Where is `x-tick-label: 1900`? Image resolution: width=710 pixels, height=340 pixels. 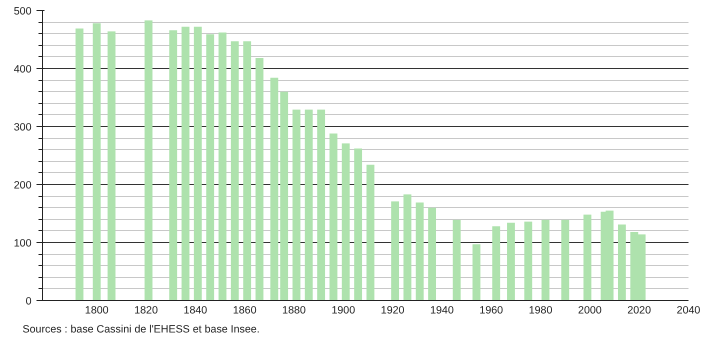 x-tick-label: 1900 is located at coordinates (343, 310).